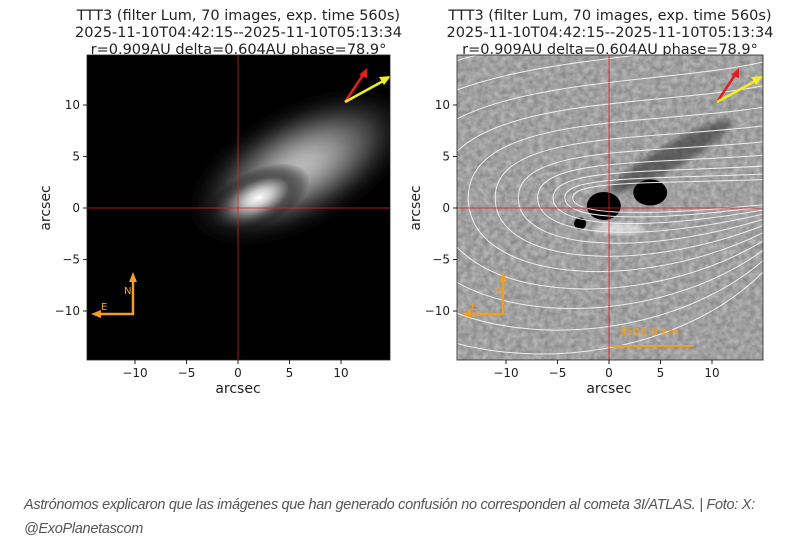 The image size is (800, 541). Describe the element at coordinates (648, 332) in the screenshot. I see `scale-bar-label: 3506.0 km` at that location.